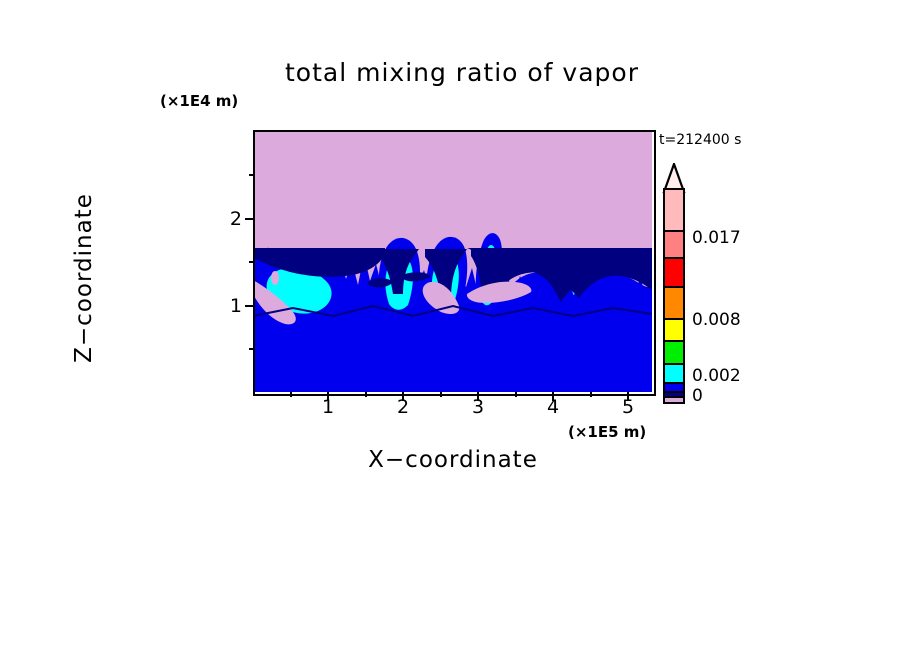 The image size is (904, 654). Describe the element at coordinates (607, 432) in the screenshot. I see `x-axis-unit-label: (×1E5 m)` at that location.